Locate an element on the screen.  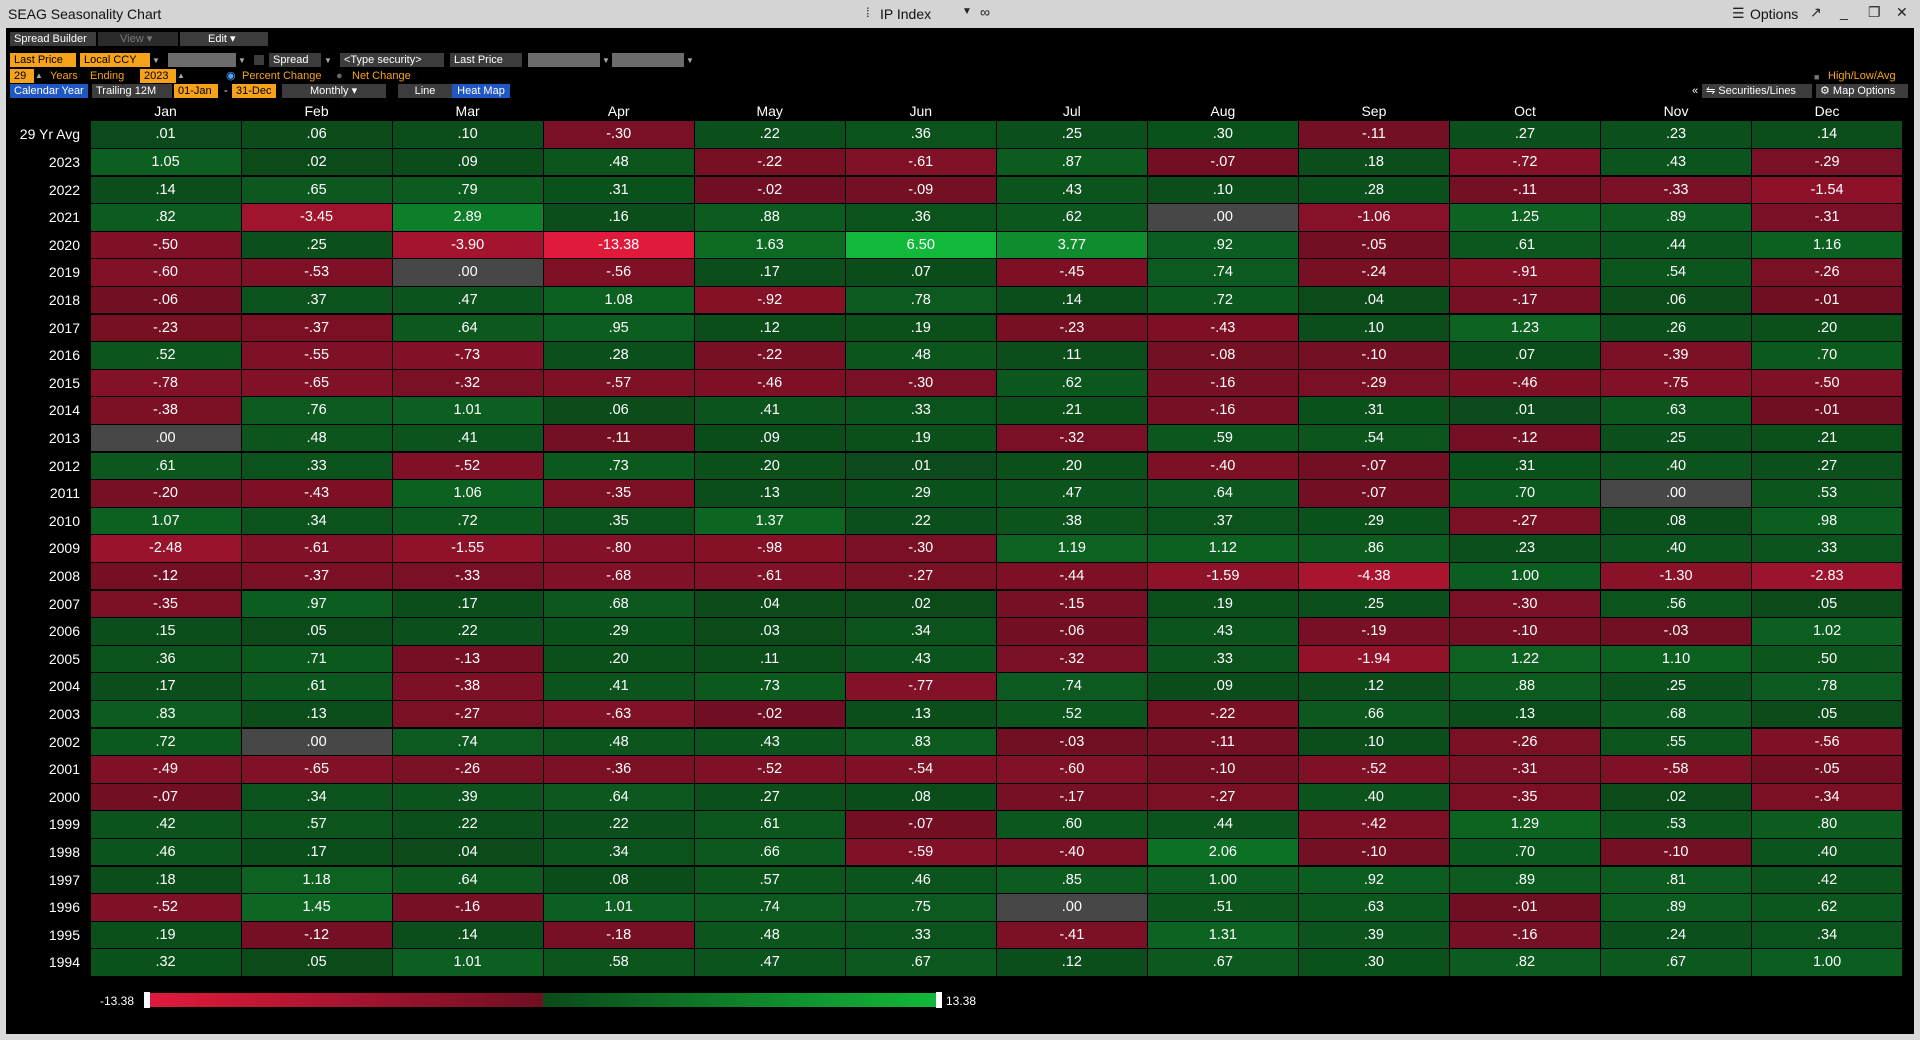
heatmap-cell: -.77 is located at coordinates (920, 686).